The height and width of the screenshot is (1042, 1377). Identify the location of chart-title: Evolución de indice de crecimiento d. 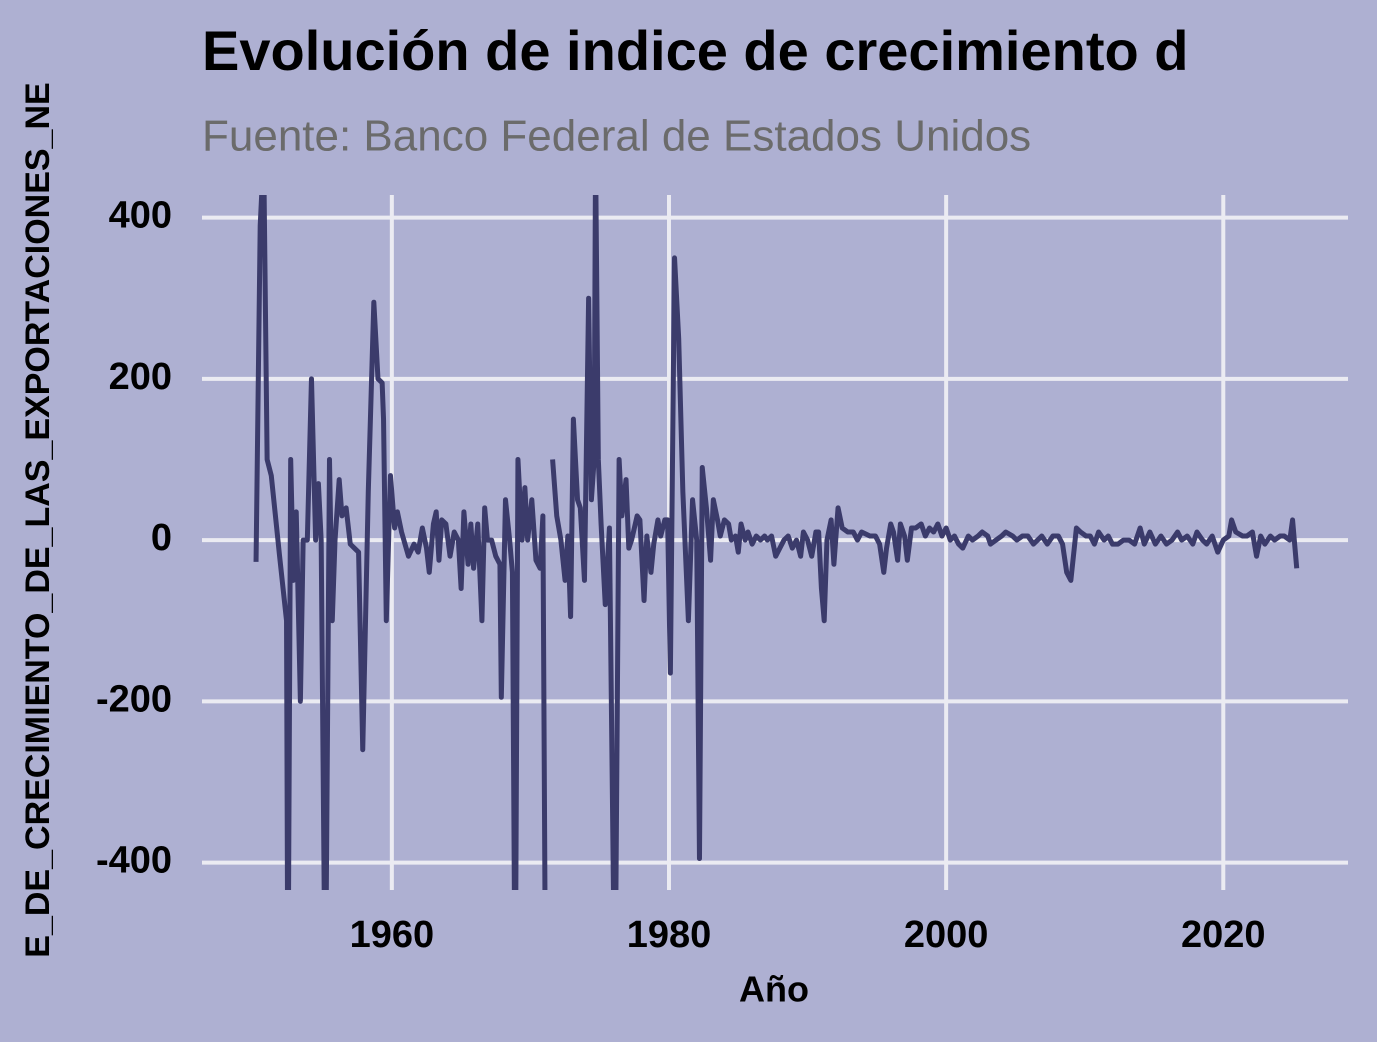
(695, 50).